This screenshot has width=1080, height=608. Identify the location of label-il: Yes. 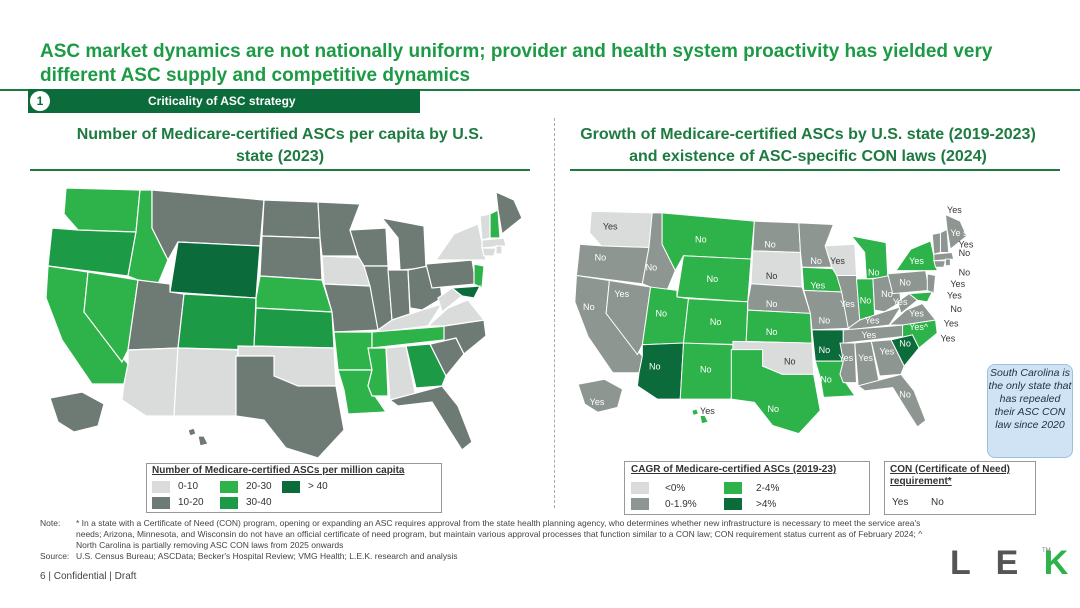
(847, 304).